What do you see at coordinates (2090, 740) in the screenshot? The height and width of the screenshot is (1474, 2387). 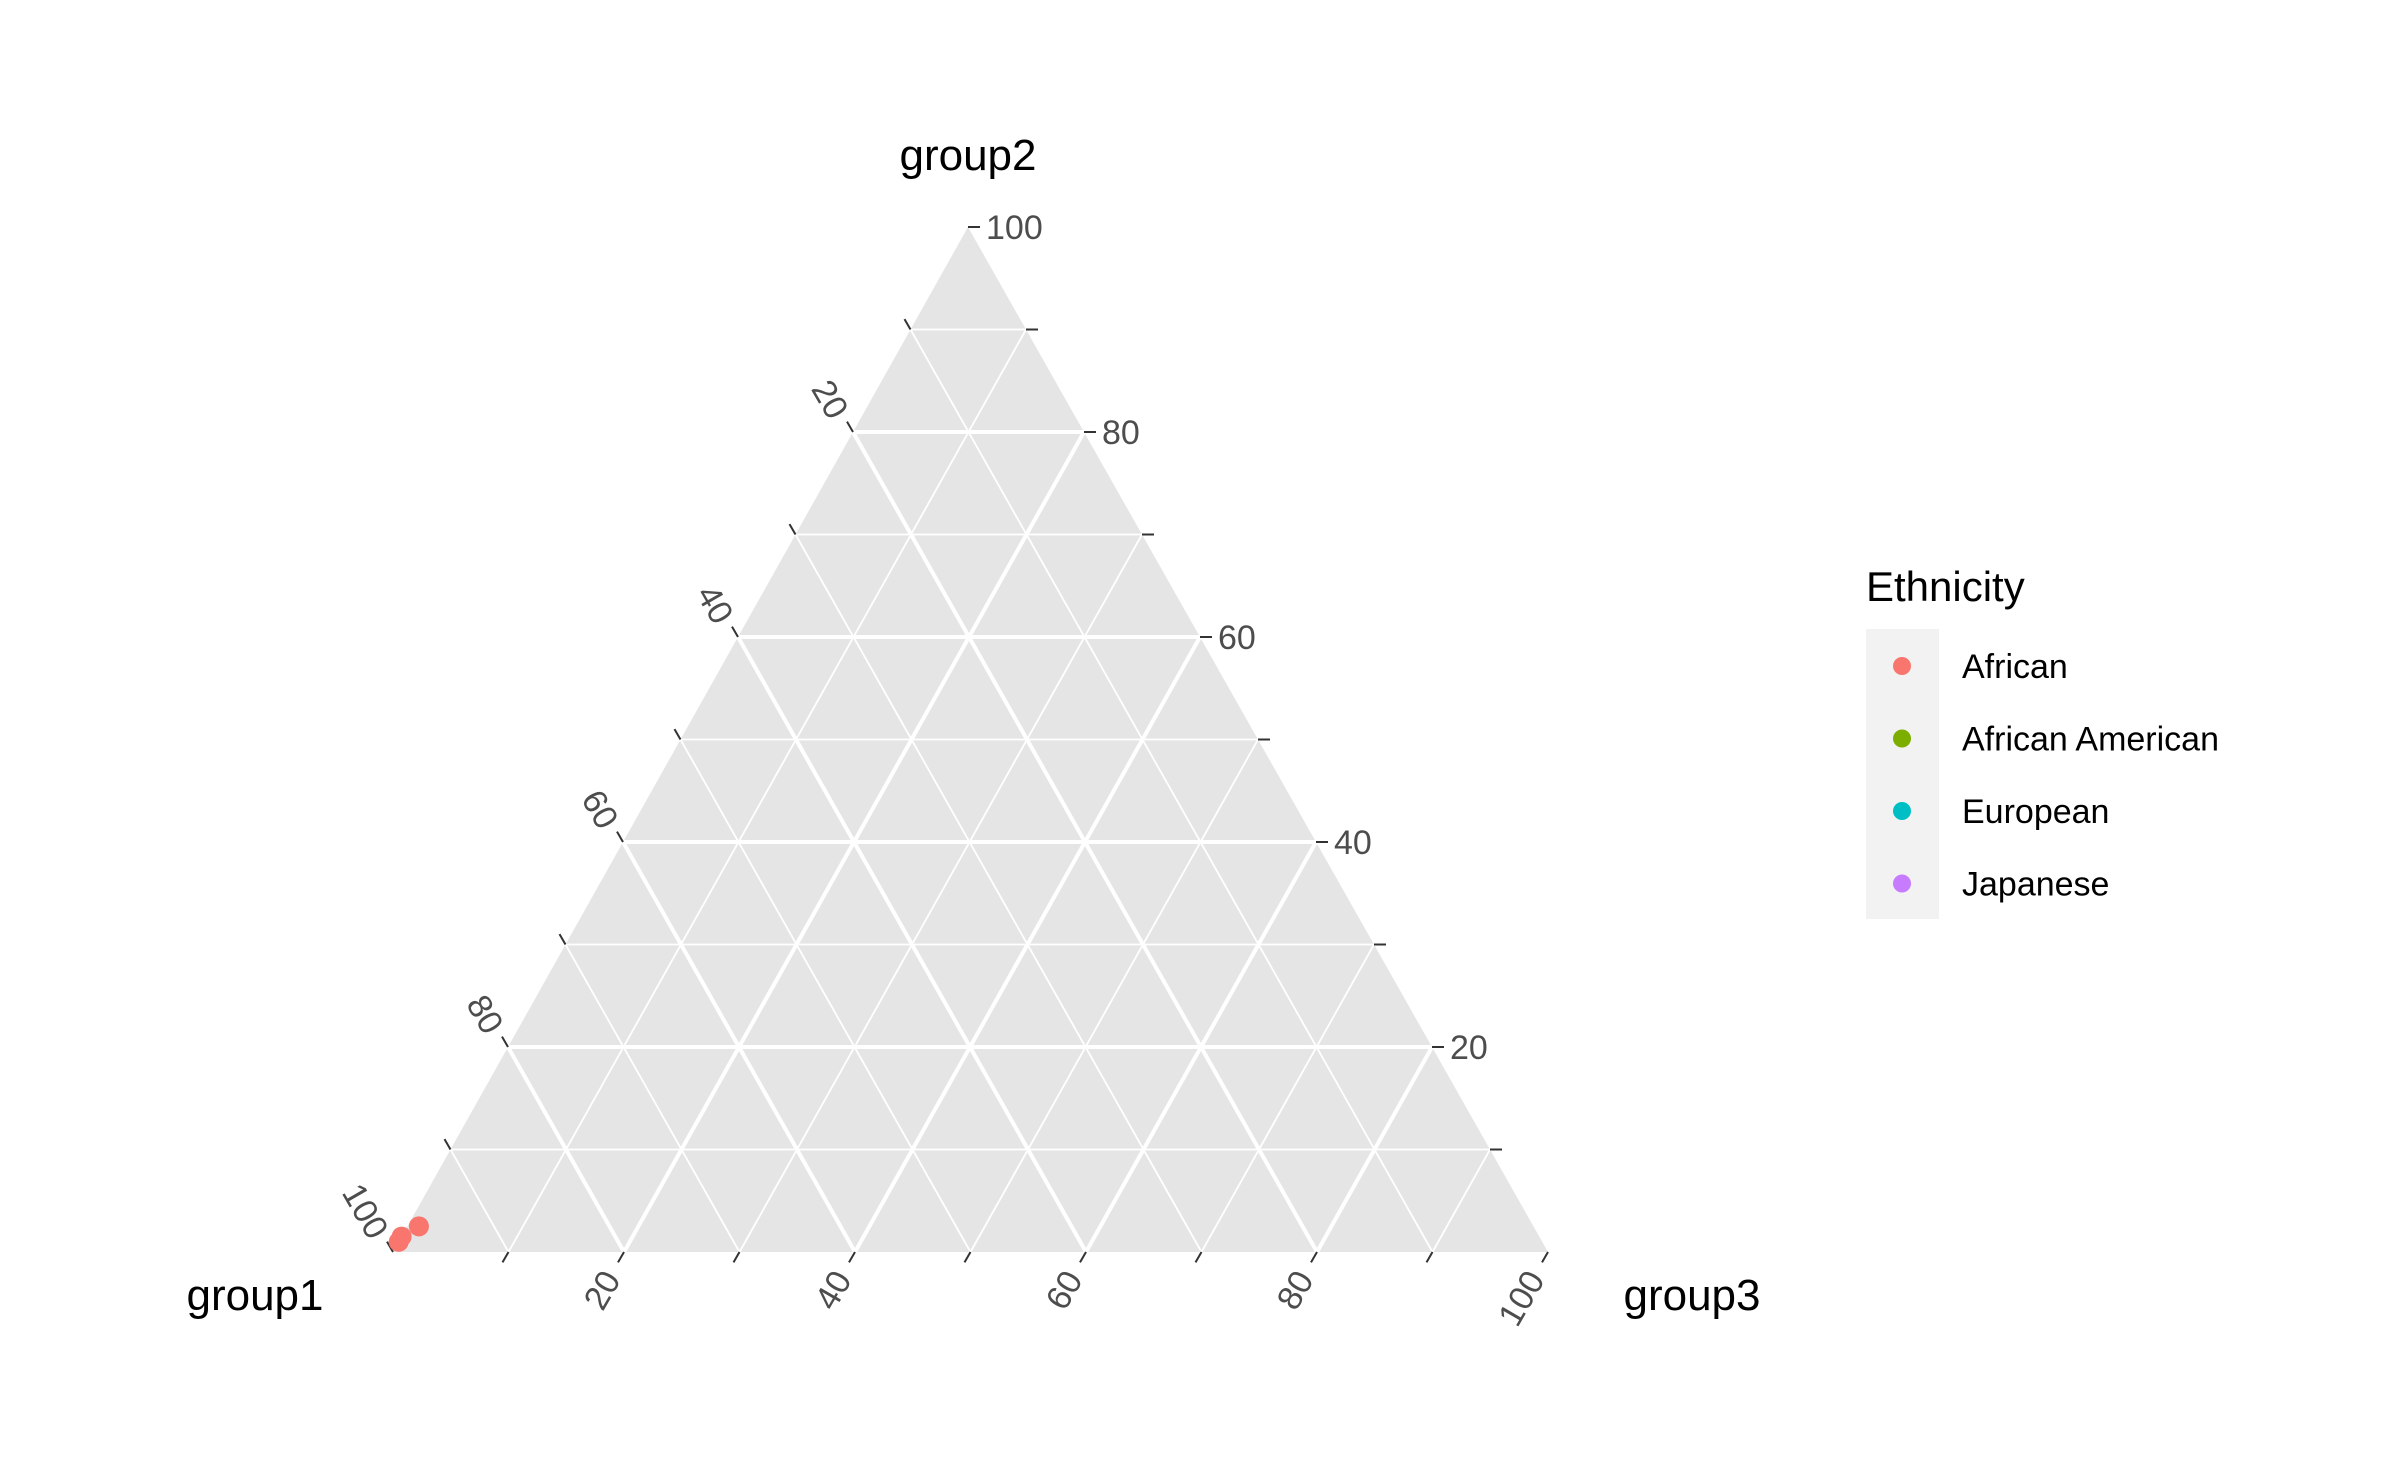 I see `legend-label: African American` at bounding box center [2090, 740].